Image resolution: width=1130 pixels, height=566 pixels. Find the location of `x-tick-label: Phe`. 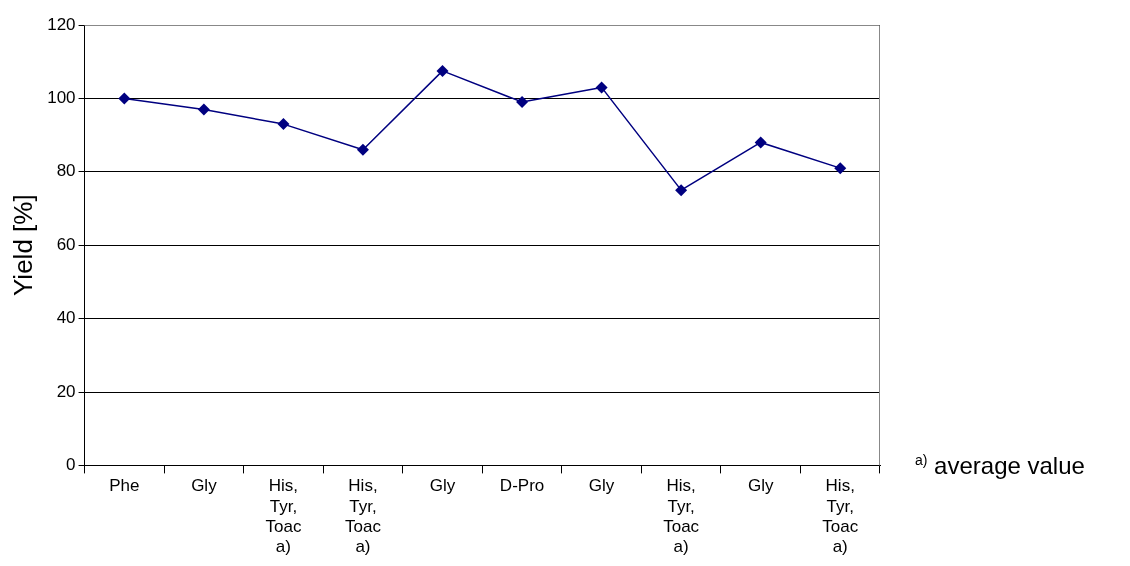

x-tick-label: Phe is located at coordinates (124, 486).